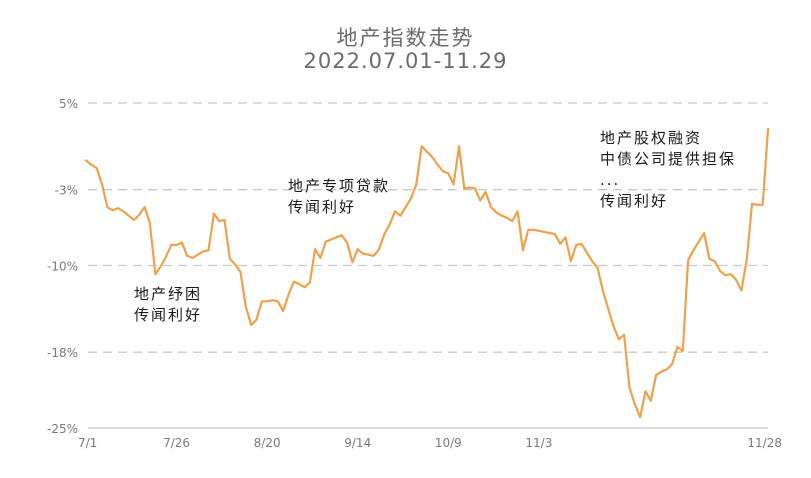 The image size is (811, 478). I want to click on x-tick-label: 11/3, so click(538, 443).